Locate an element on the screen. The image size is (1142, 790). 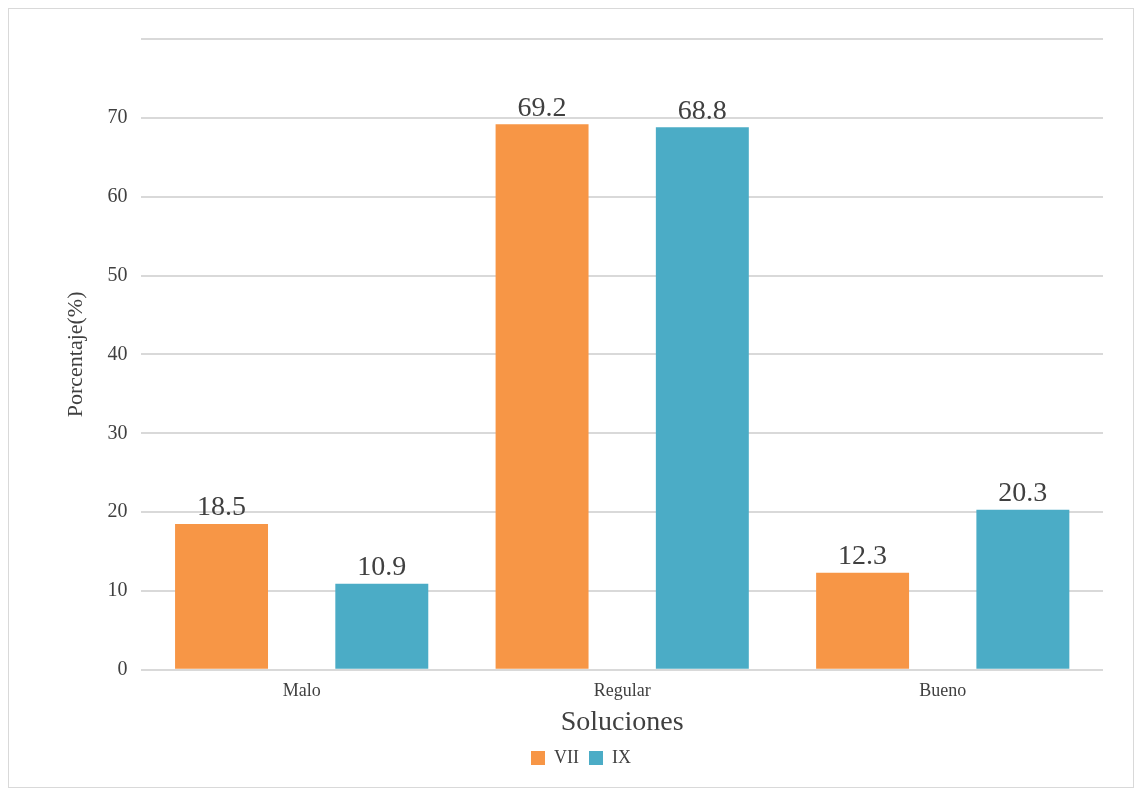
y-axis-title: Porcentaje(%) is located at coordinates (74, 354).